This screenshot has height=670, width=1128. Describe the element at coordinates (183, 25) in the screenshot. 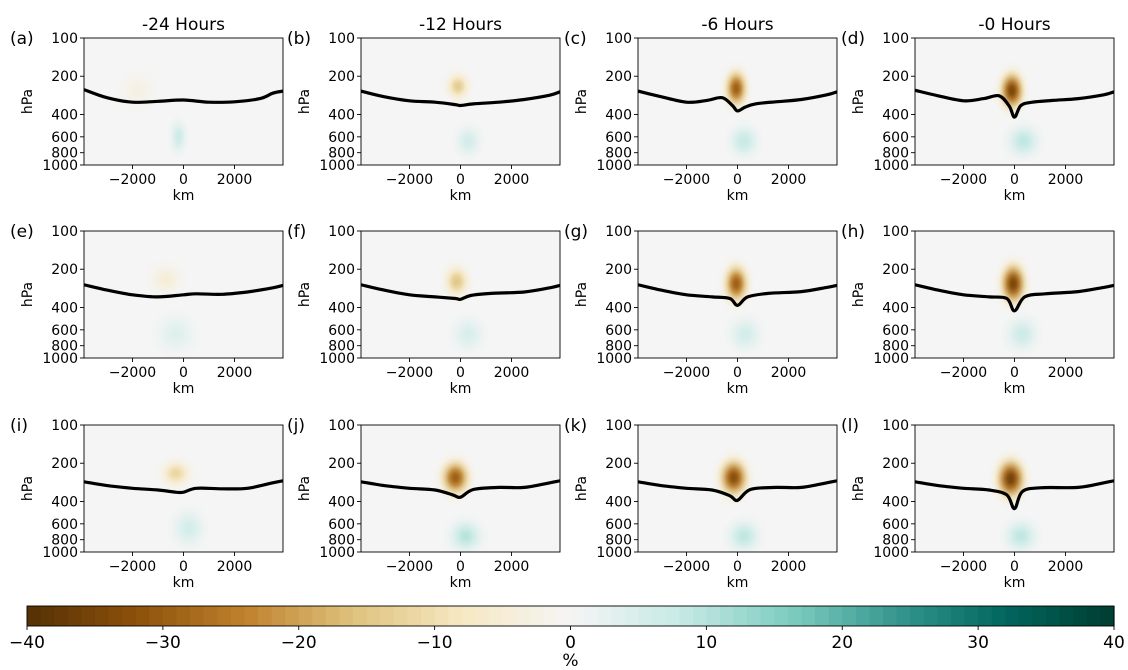

I see `panel-title: -24 Hours` at that location.